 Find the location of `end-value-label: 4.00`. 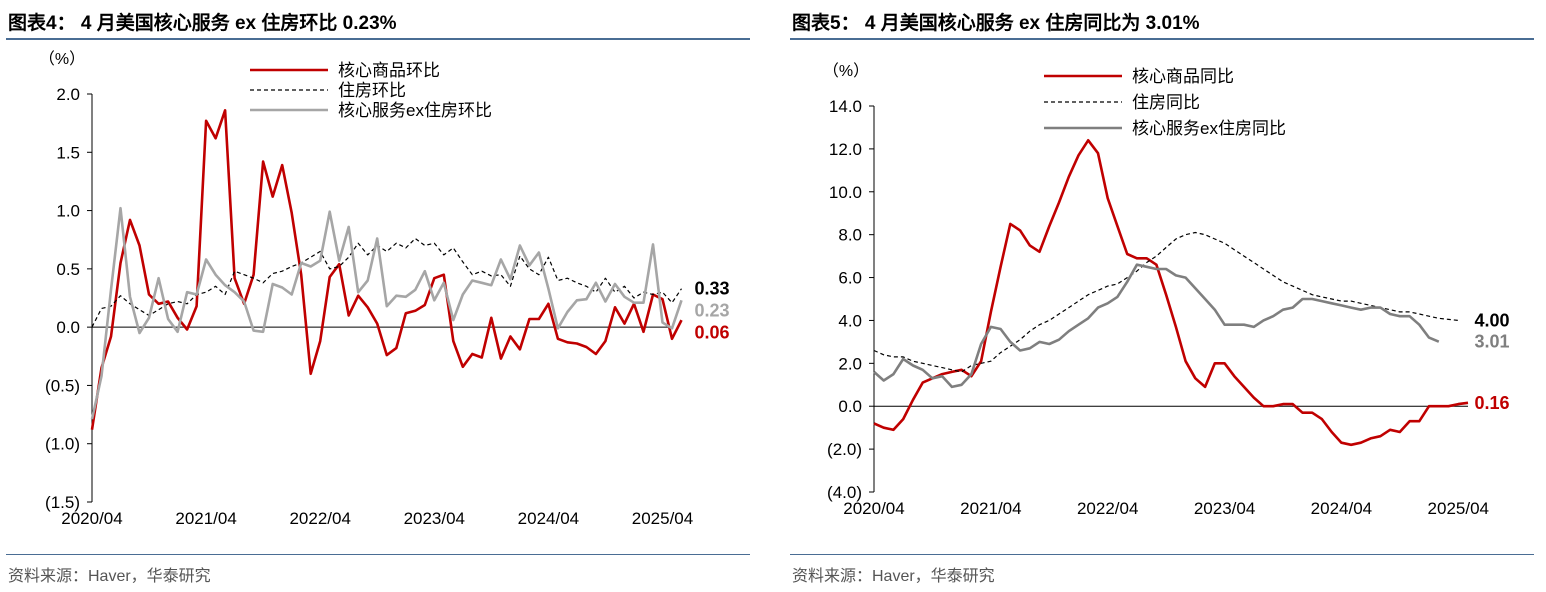

end-value-label: 4.00 is located at coordinates (1491, 320).